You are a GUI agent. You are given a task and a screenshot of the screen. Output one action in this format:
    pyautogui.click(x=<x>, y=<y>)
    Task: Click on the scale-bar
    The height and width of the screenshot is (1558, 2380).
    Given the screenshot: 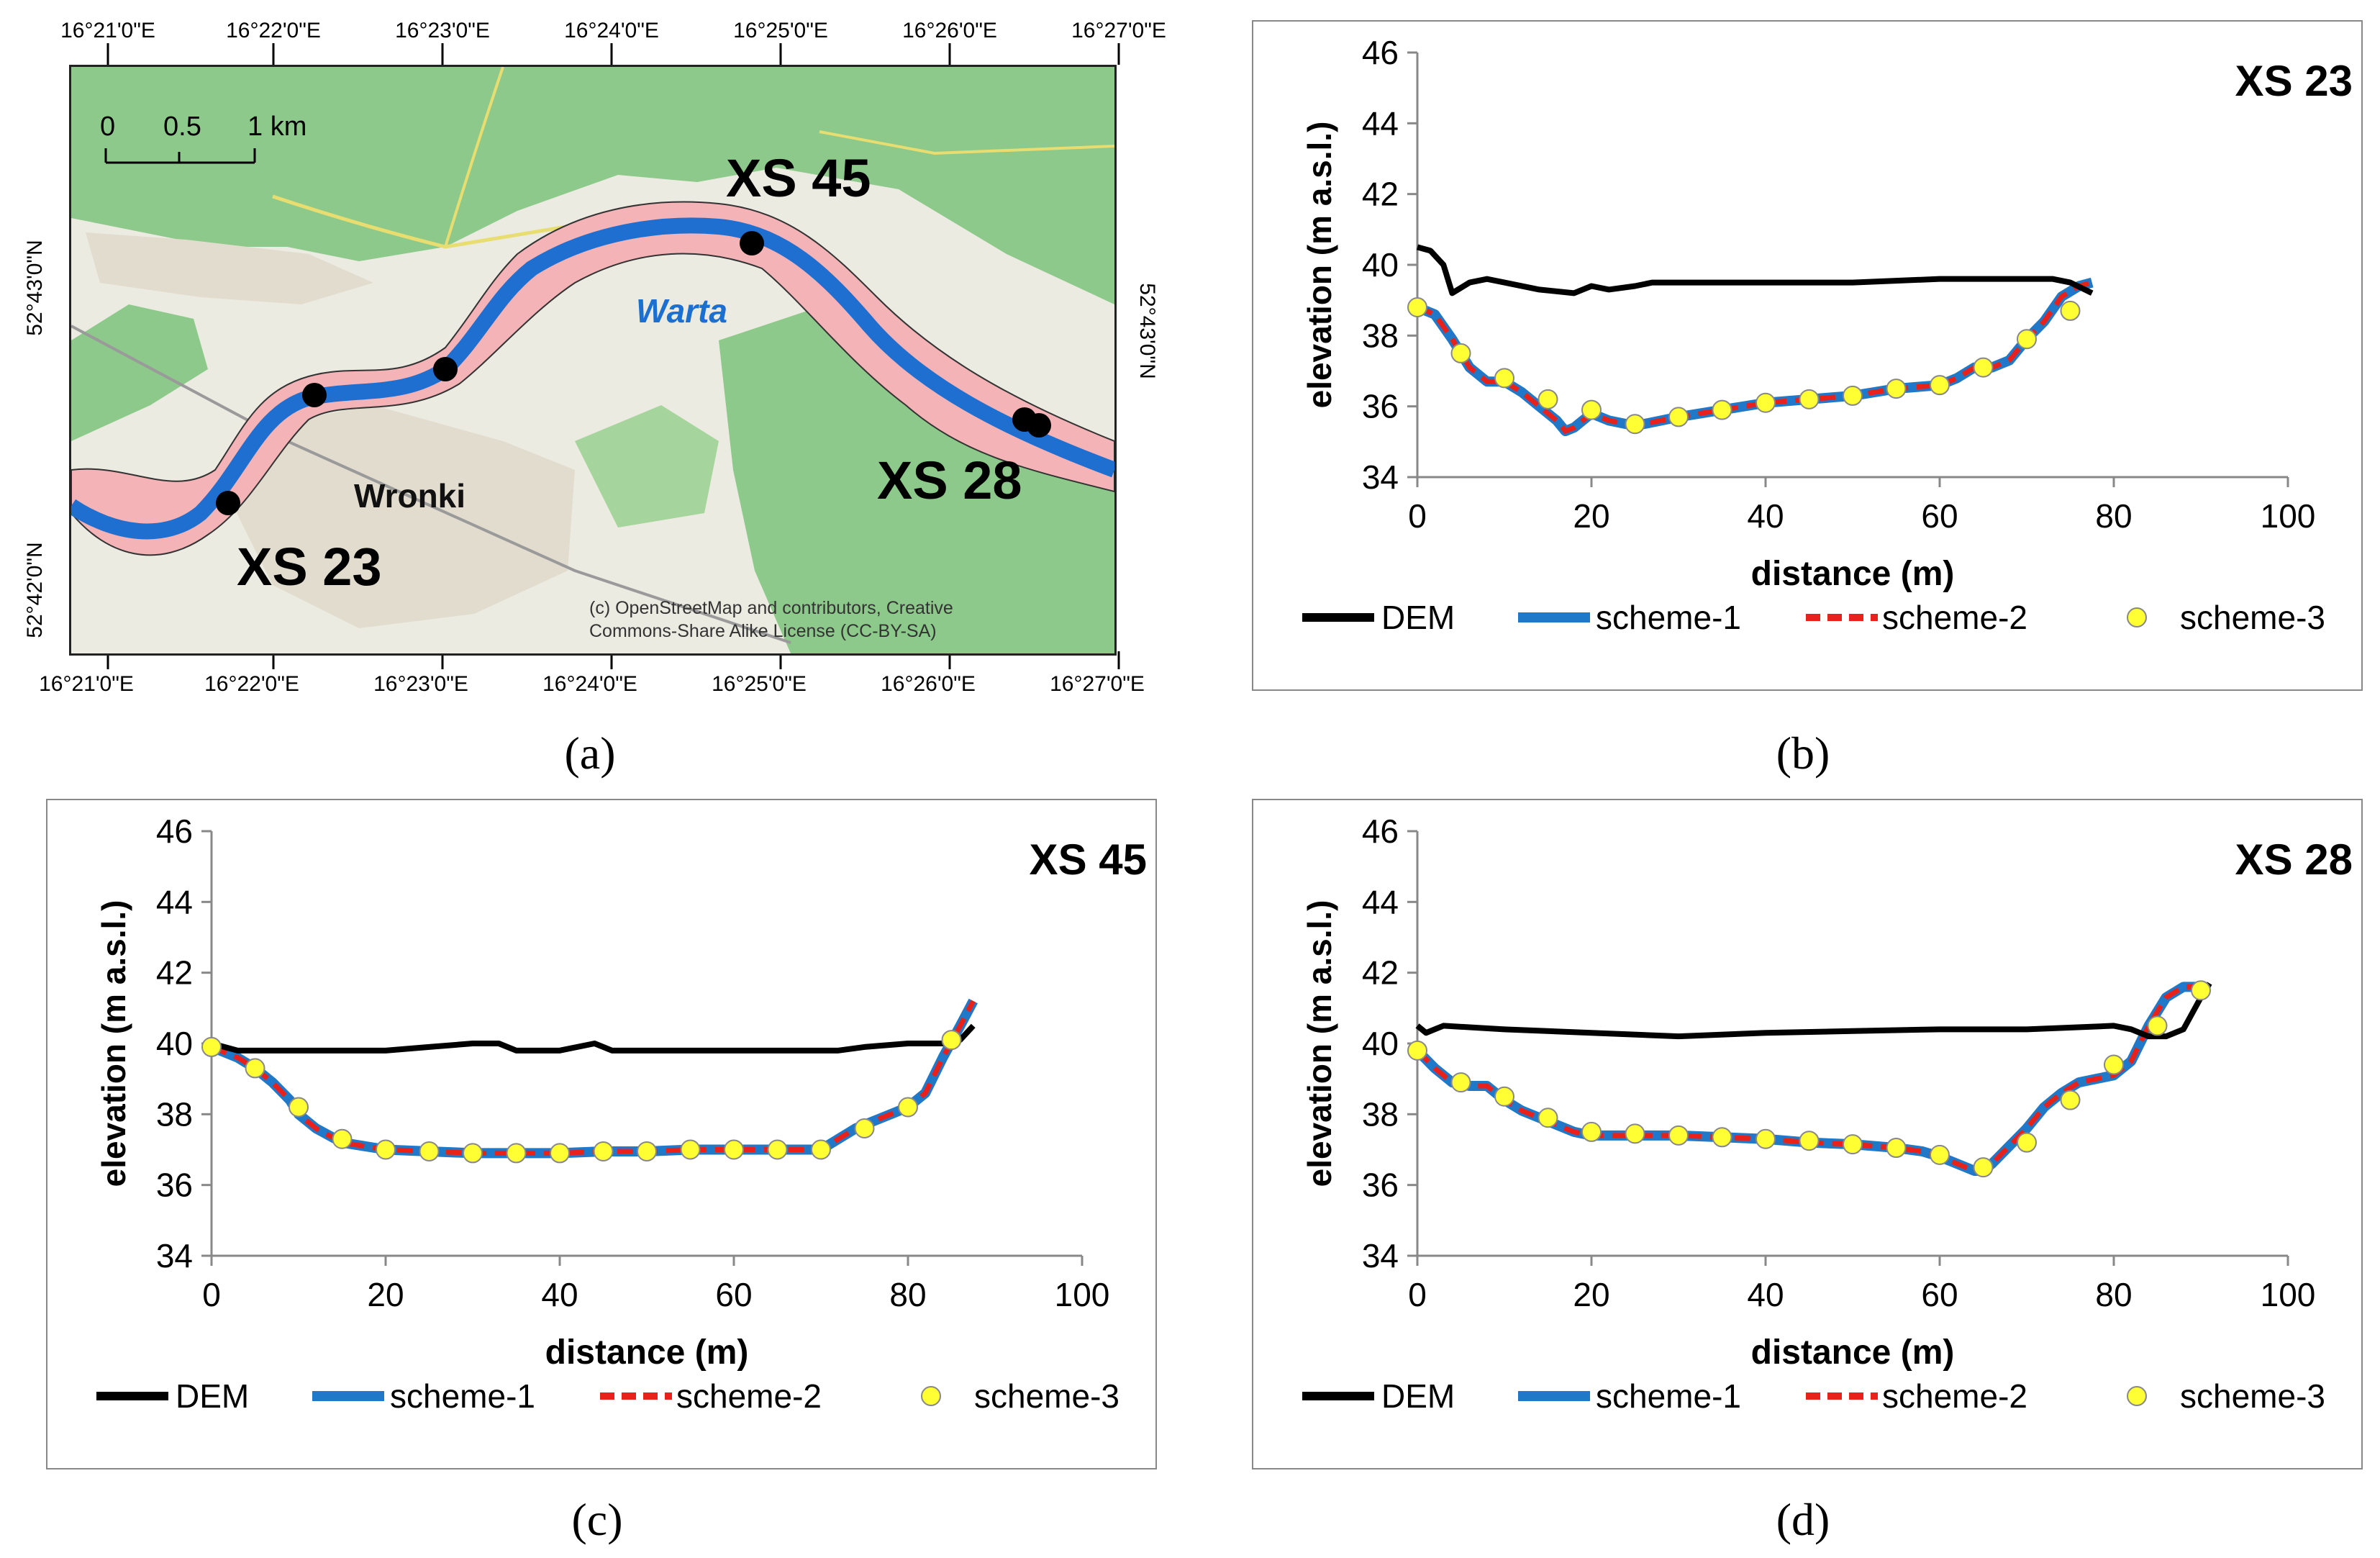 What is the action you would take?
    pyautogui.click(x=180, y=156)
    